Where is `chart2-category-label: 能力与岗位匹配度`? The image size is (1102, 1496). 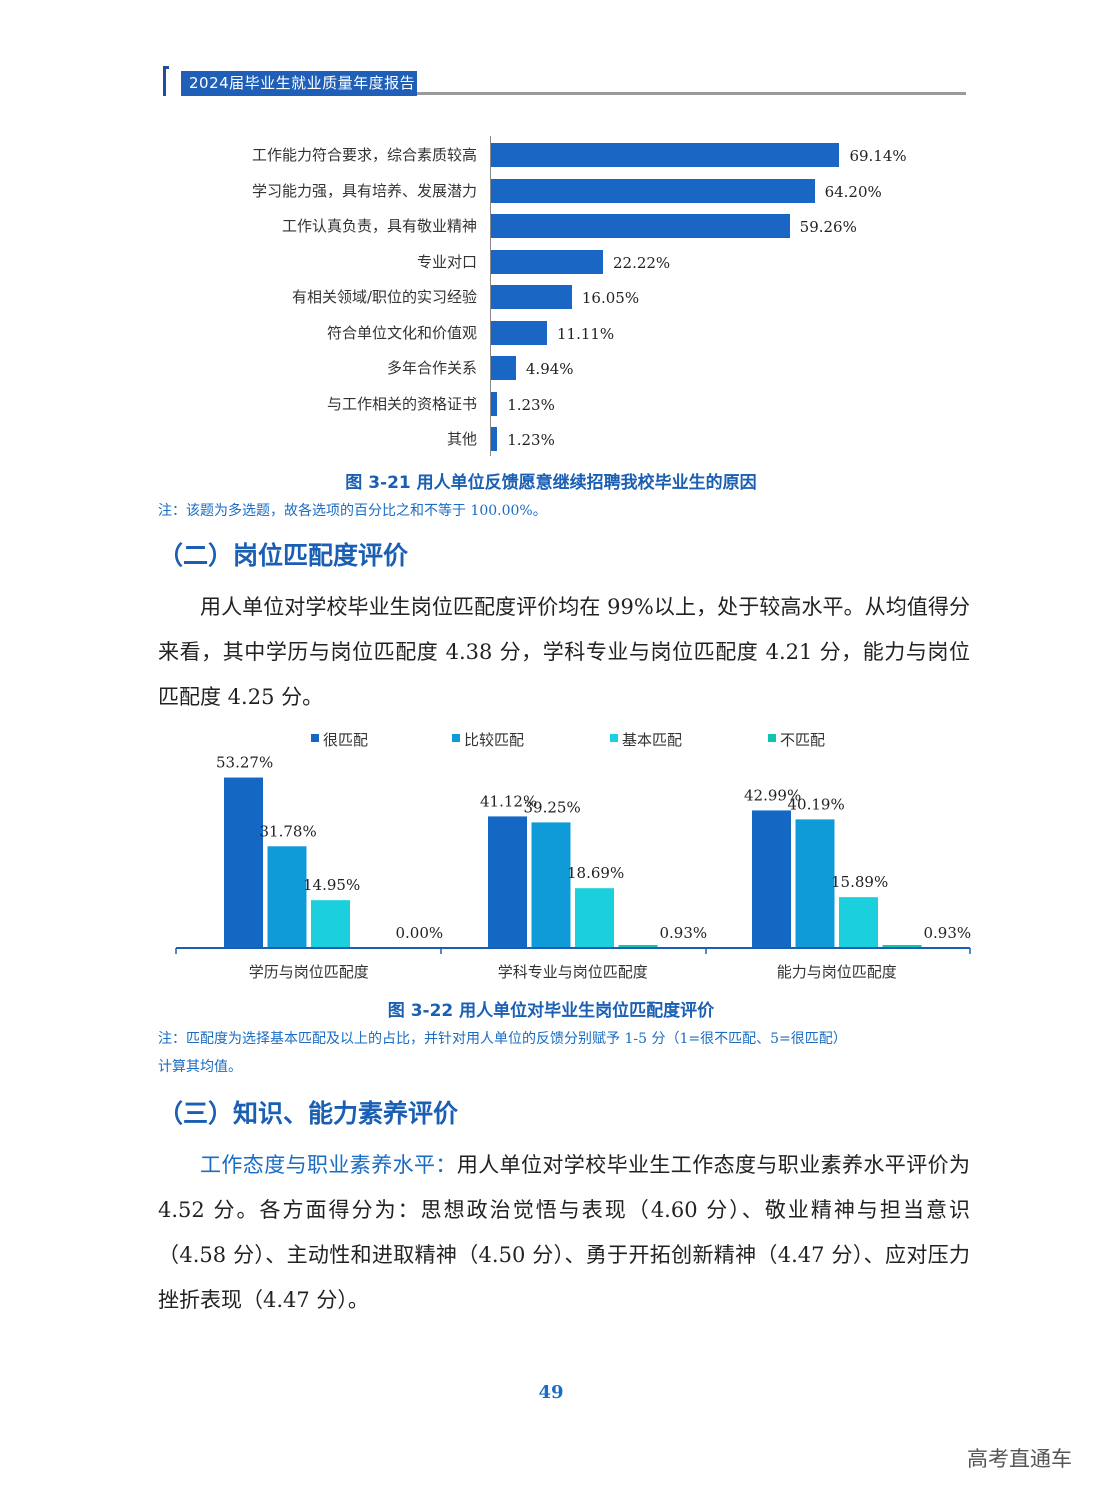 chart2-category-label: 能力与岗位匹配度 is located at coordinates (837, 972).